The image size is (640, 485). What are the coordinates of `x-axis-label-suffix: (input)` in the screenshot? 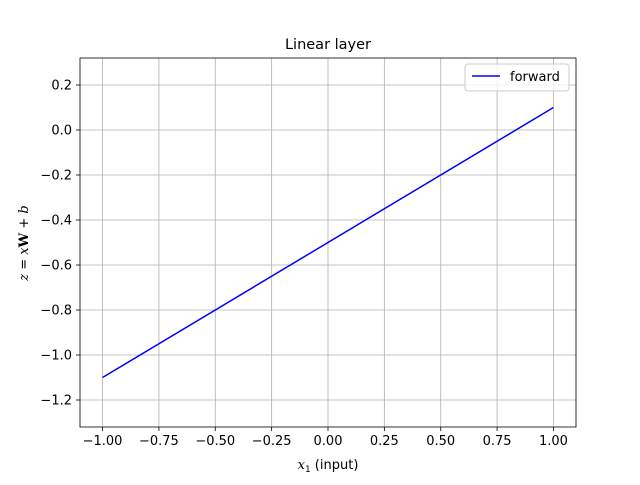 It's located at (335, 465).